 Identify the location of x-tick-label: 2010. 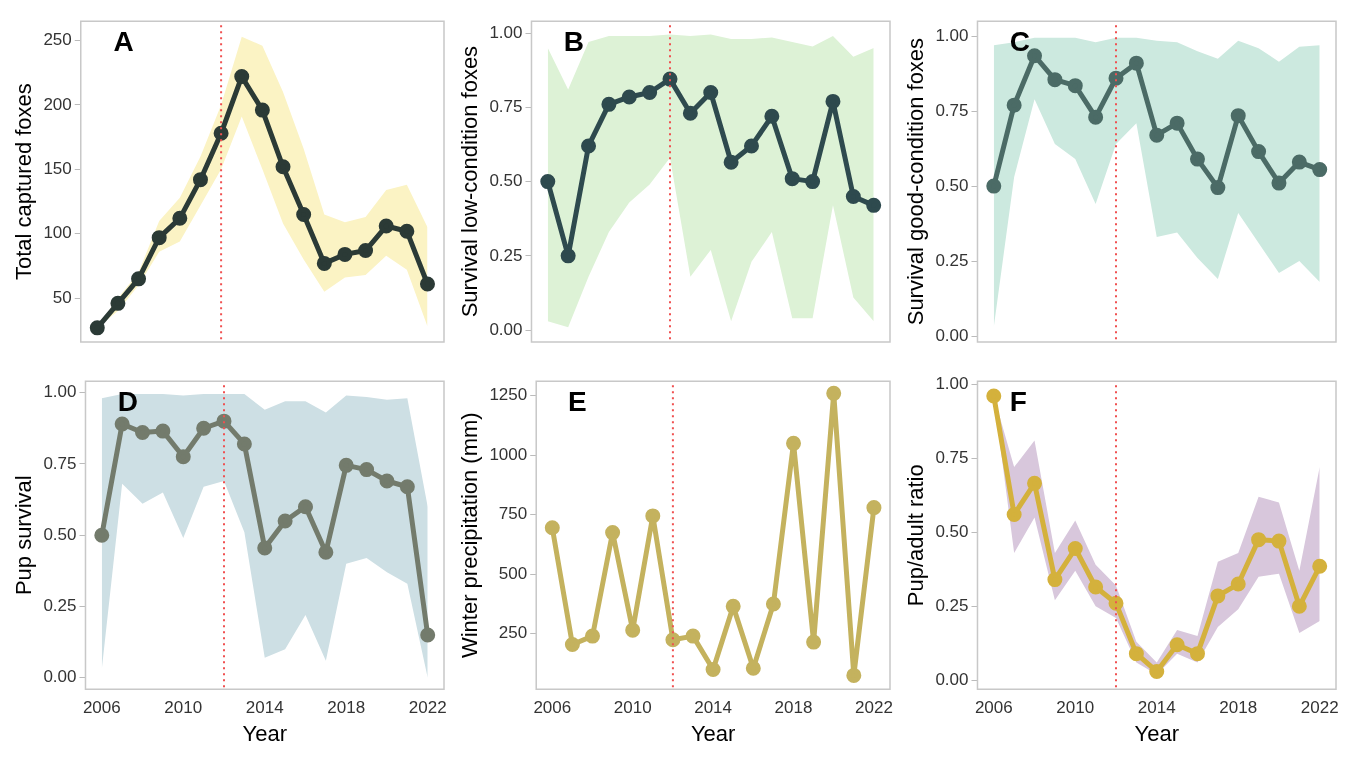
(183, 708).